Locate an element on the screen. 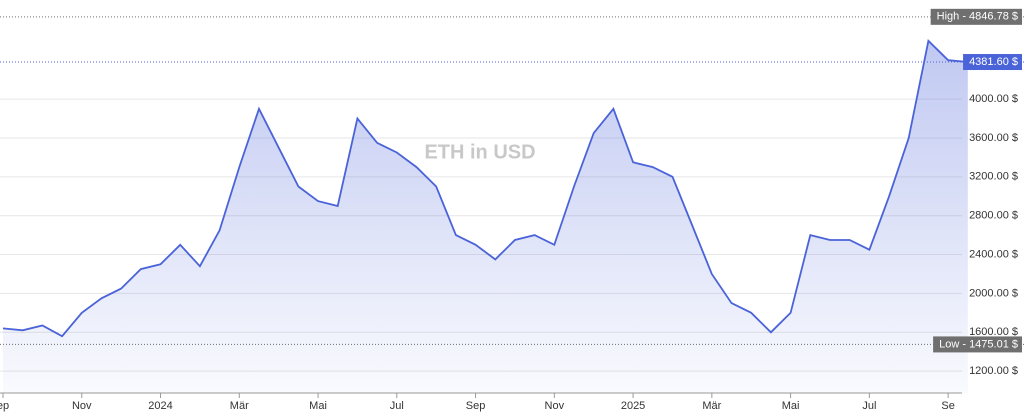  x-tick-label: Se is located at coordinates (947, 406).